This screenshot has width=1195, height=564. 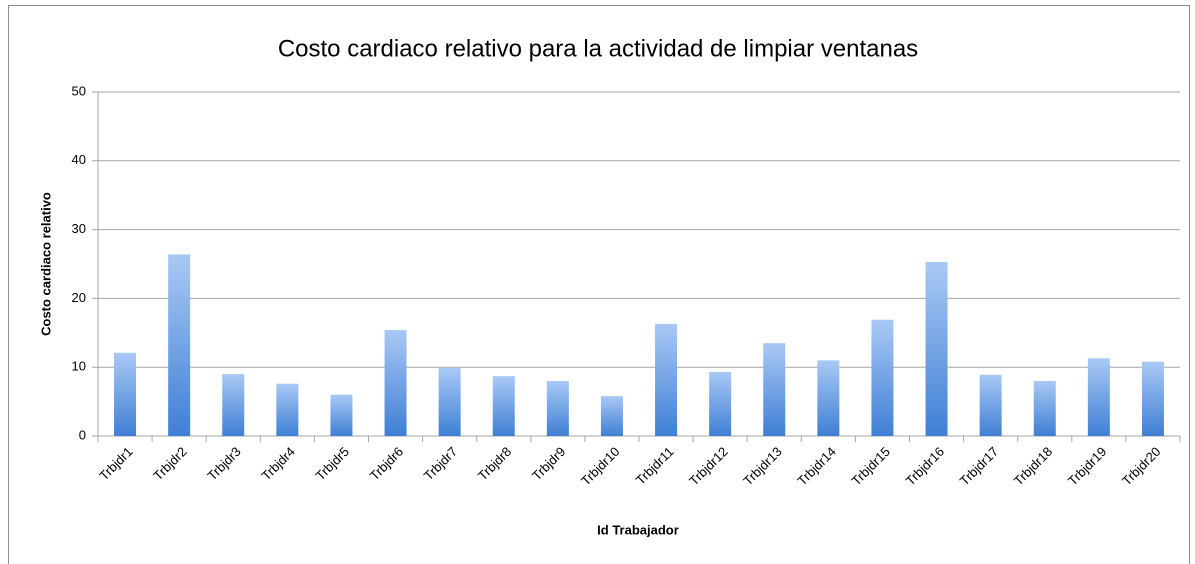 What do you see at coordinates (79, 228) in the screenshot?
I see `y-tick-label: 30` at bounding box center [79, 228].